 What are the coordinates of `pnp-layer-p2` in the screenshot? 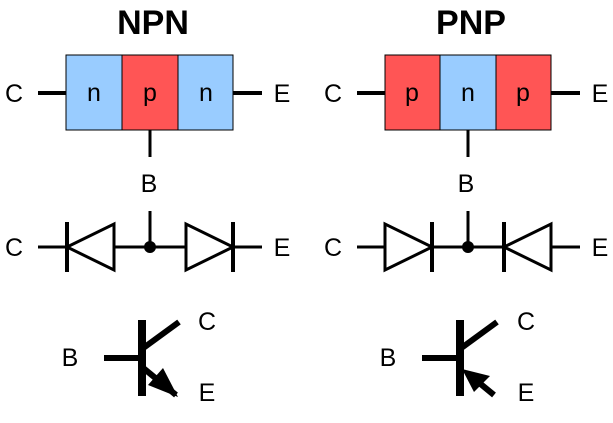 It's located at (523, 92).